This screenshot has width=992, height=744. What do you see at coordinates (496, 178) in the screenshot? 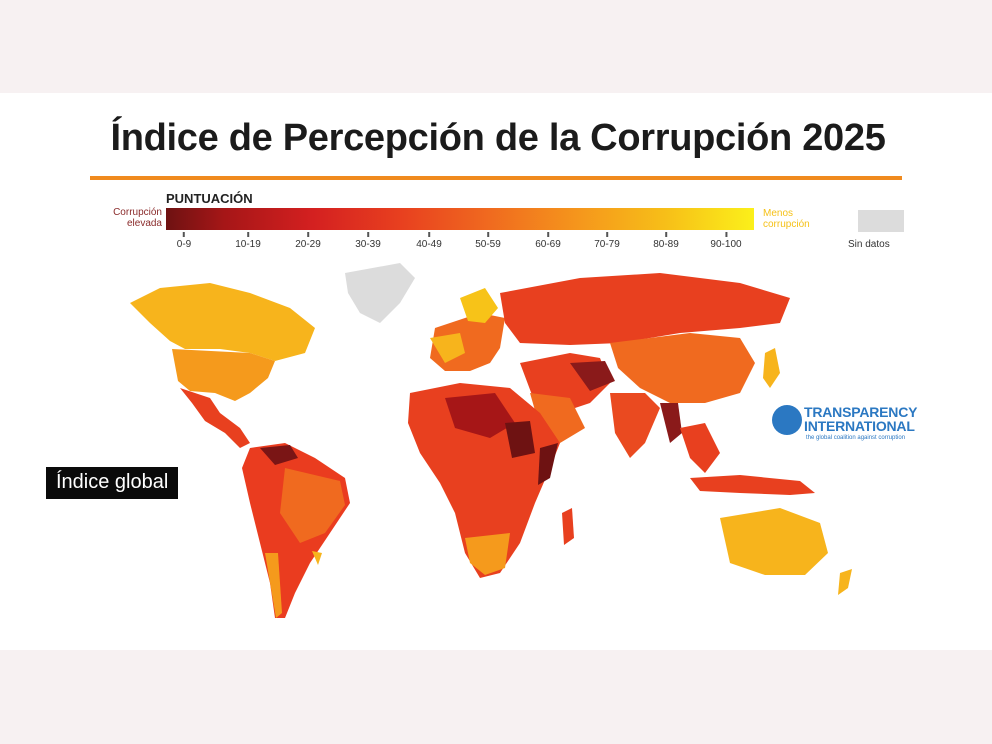
I see `title-divider` at bounding box center [496, 178].